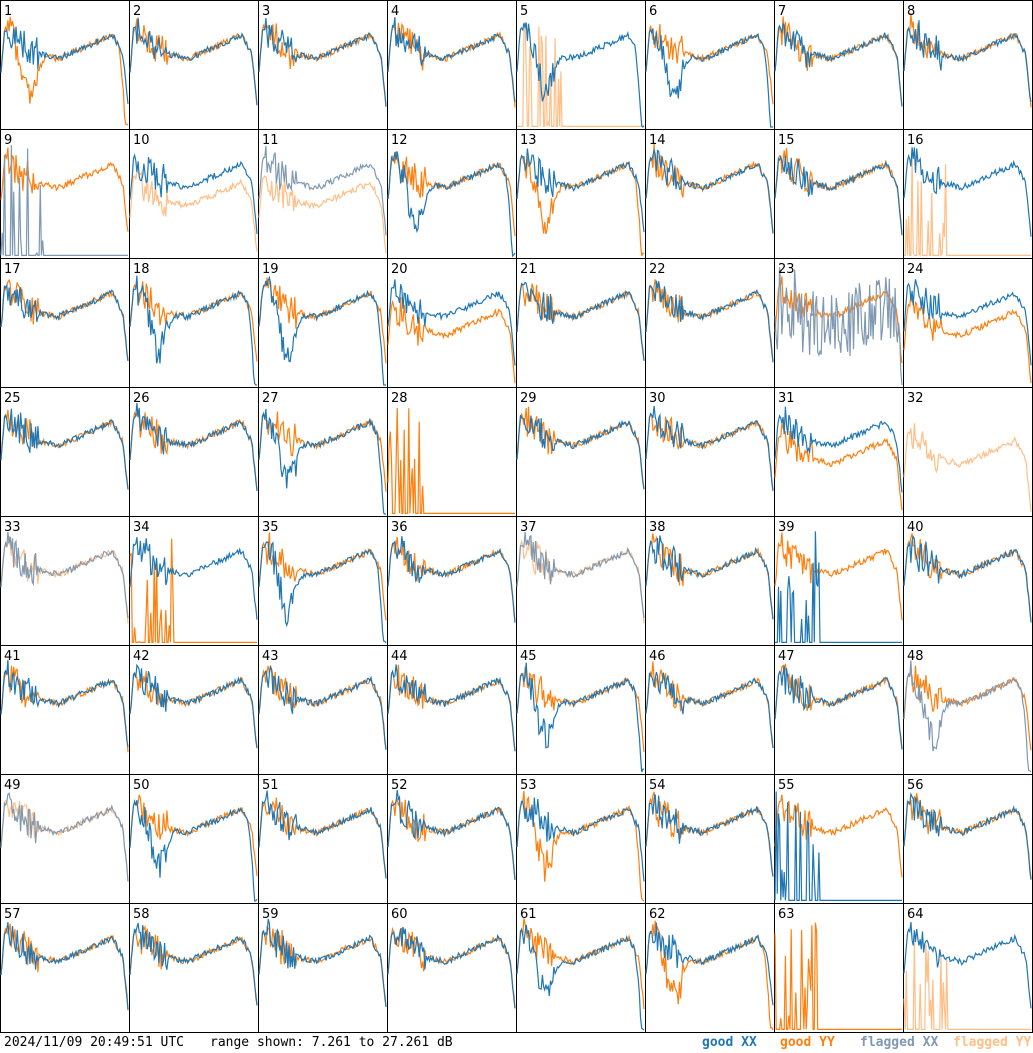 The height and width of the screenshot is (1053, 1033). I want to click on panel-label: 60, so click(399, 914).